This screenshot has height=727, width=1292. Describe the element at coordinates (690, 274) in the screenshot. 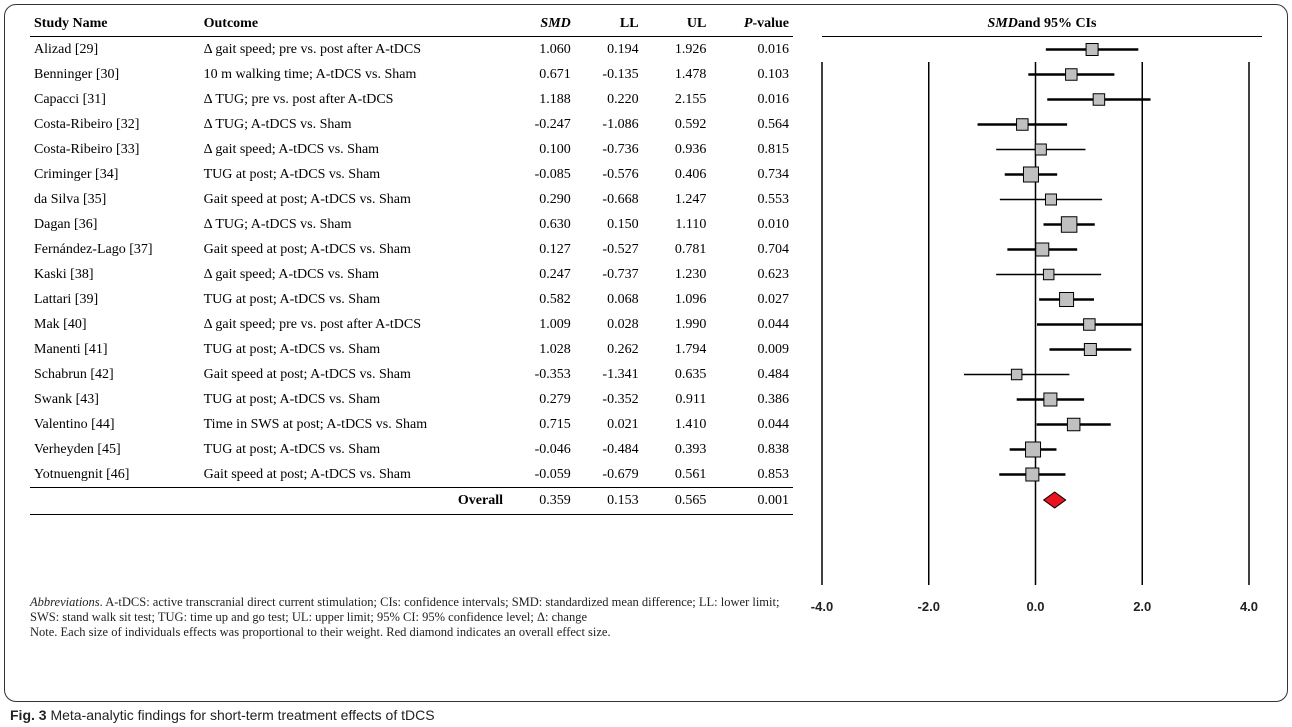

I see `ul-cell: 1.230` at that location.